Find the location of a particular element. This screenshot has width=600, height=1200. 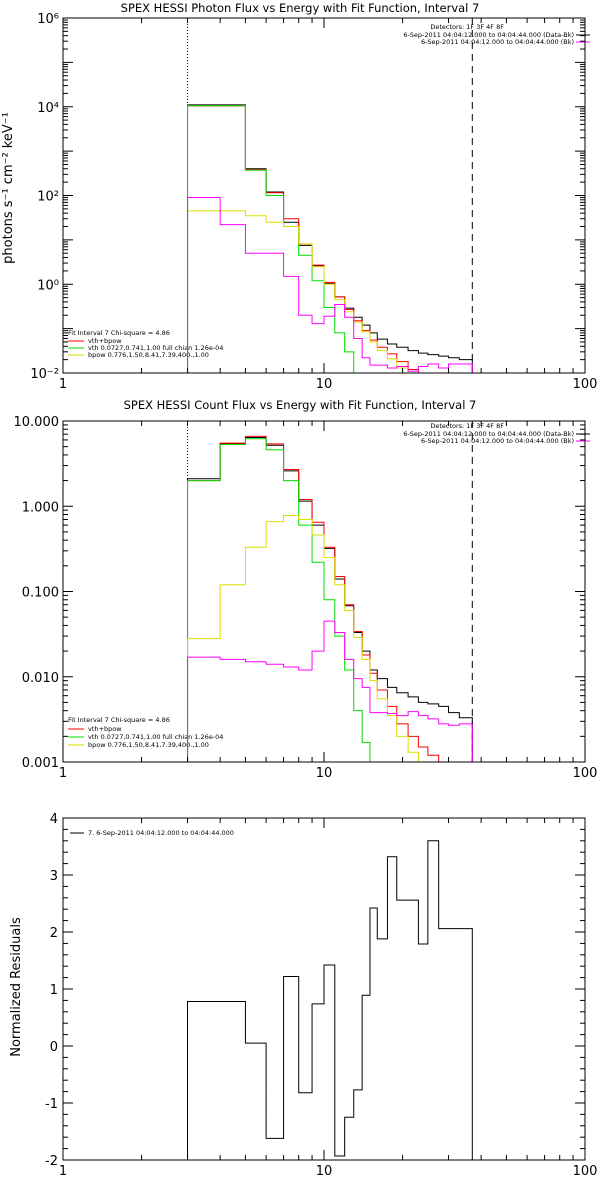

y-tick-label: 0.001 is located at coordinates (40, 763).